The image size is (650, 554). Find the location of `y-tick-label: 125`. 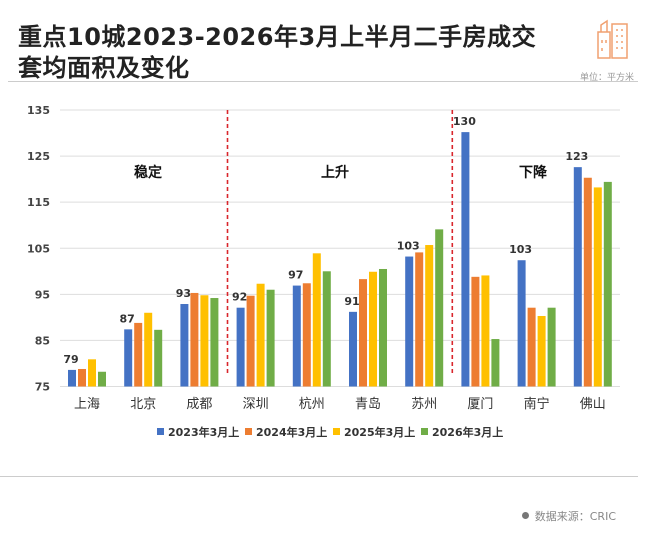

y-tick-label: 125 is located at coordinates (38, 156).